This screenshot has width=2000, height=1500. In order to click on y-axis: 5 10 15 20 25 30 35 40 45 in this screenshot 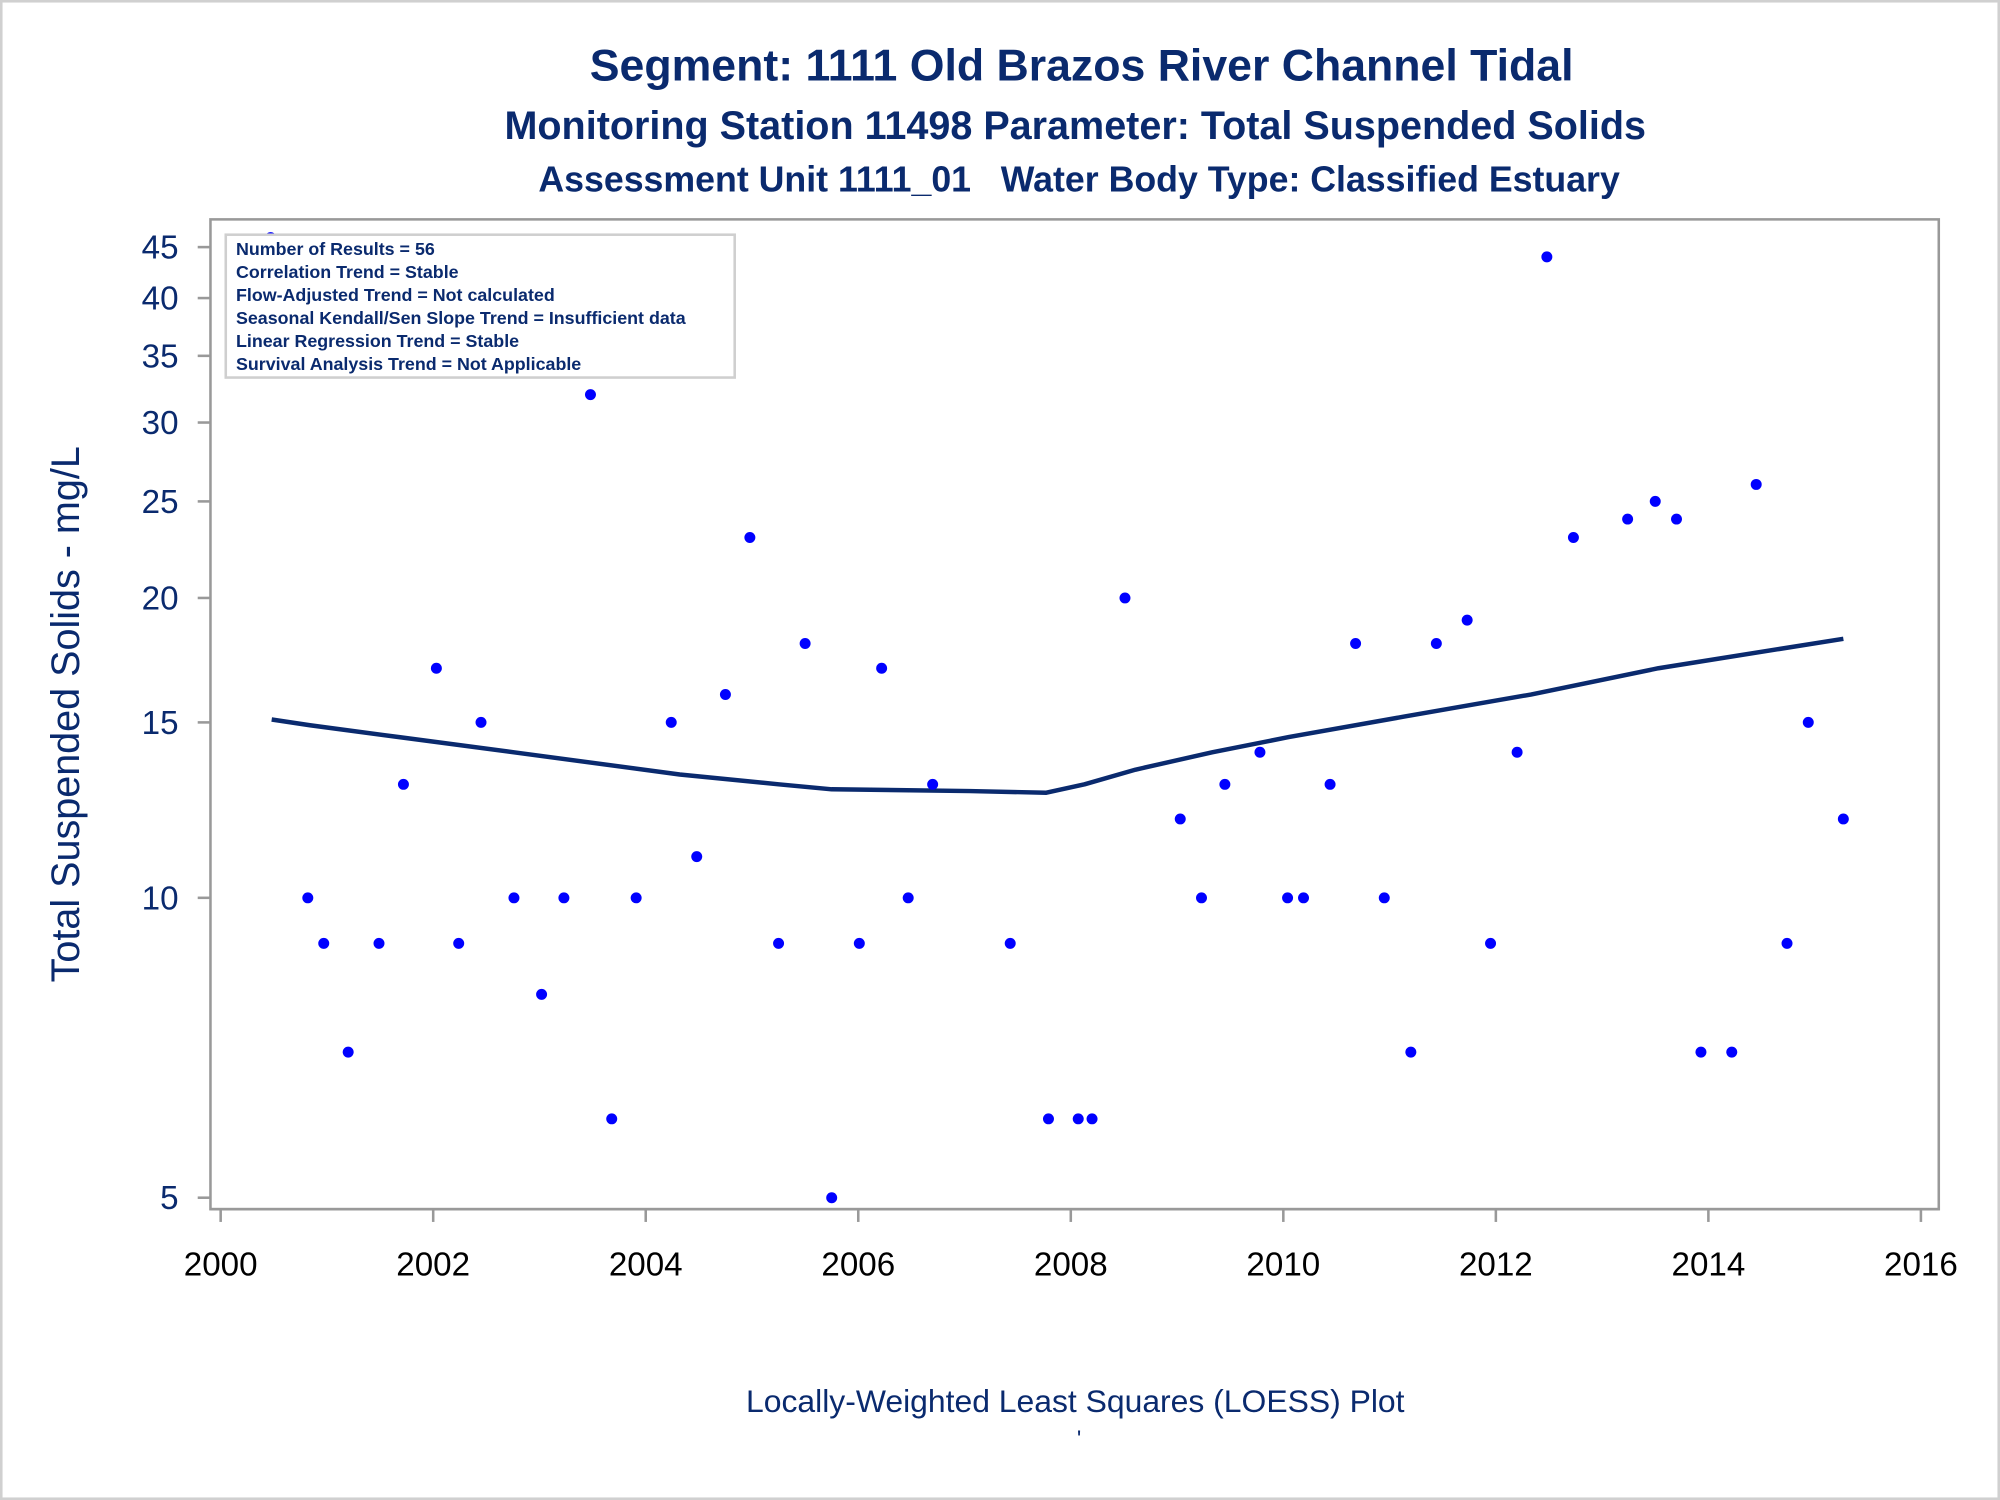, I will do `click(176, 723)`.